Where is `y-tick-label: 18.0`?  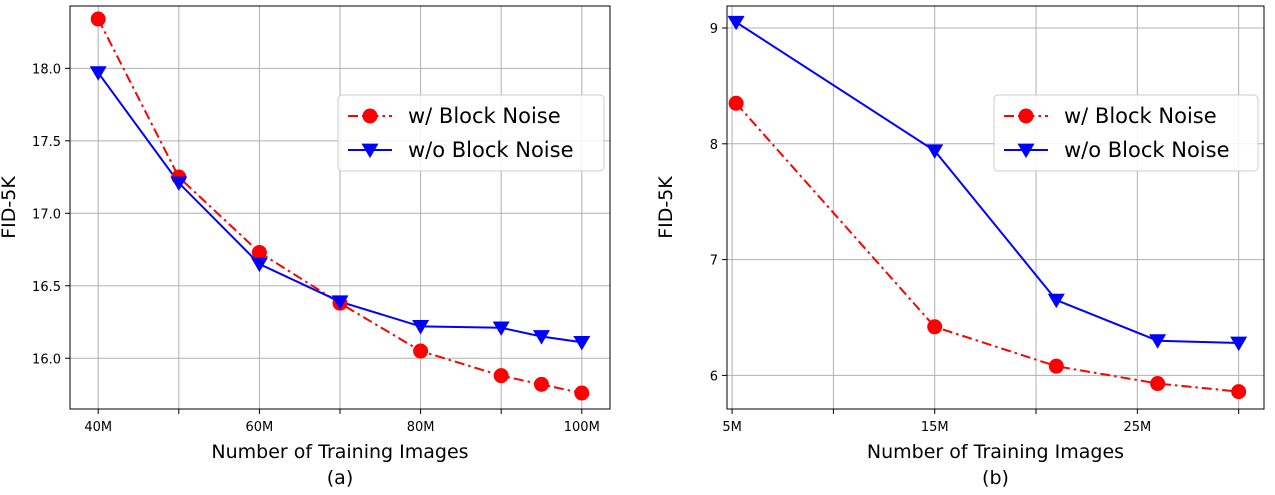
y-tick-label: 18.0 is located at coordinates (46, 69).